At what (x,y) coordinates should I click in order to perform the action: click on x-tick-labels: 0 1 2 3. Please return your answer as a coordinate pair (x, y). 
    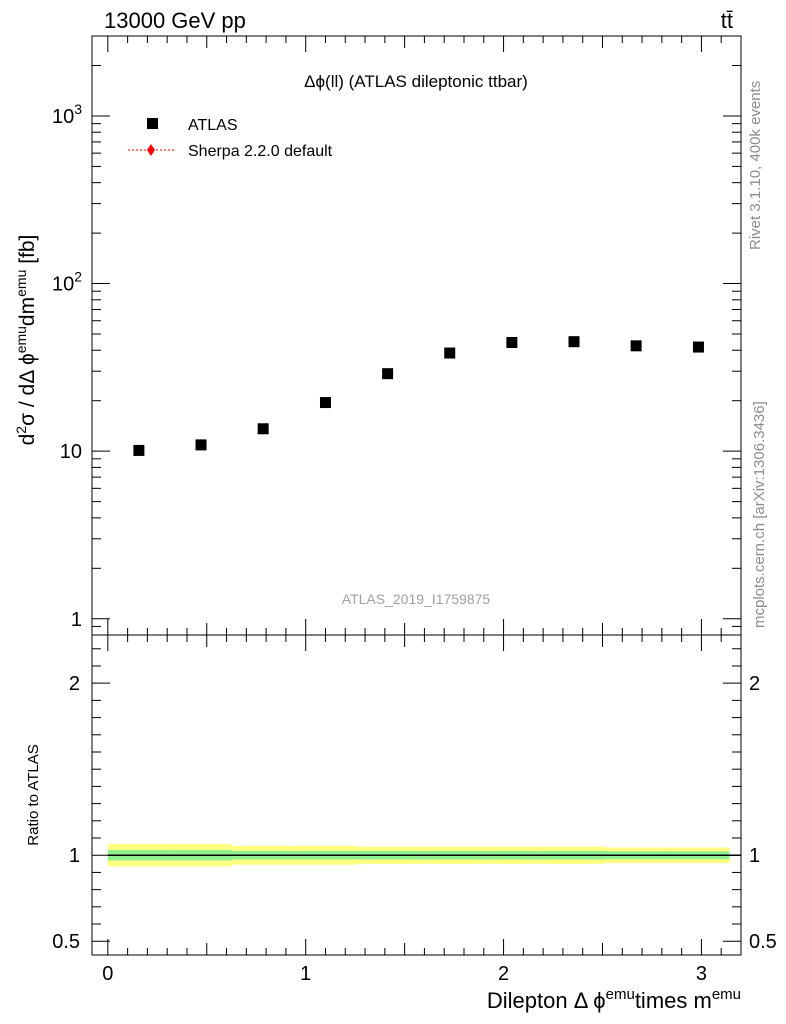
    Looking at the image, I should click on (404, 974).